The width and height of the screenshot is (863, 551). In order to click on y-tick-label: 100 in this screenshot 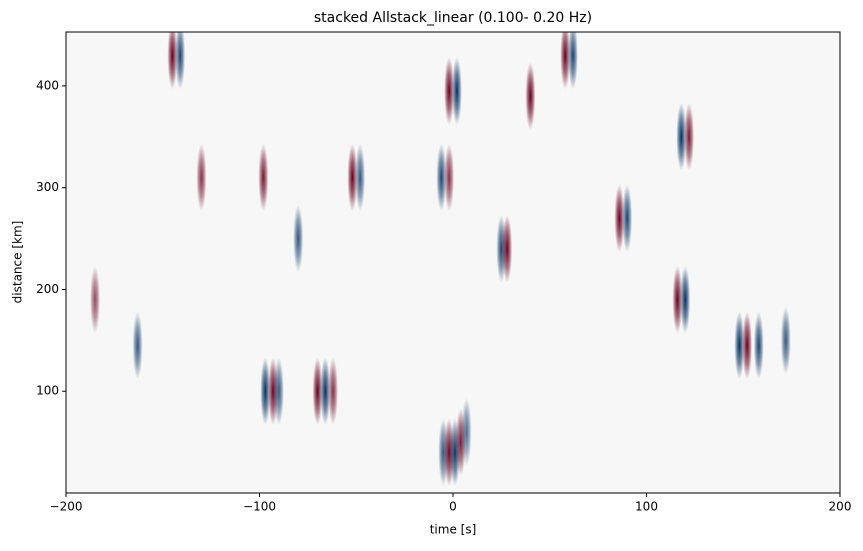, I will do `click(47, 391)`.